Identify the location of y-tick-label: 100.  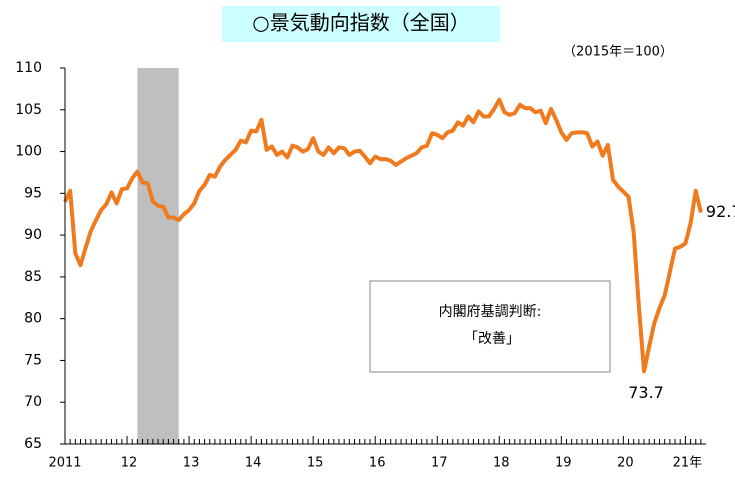
(28, 152).